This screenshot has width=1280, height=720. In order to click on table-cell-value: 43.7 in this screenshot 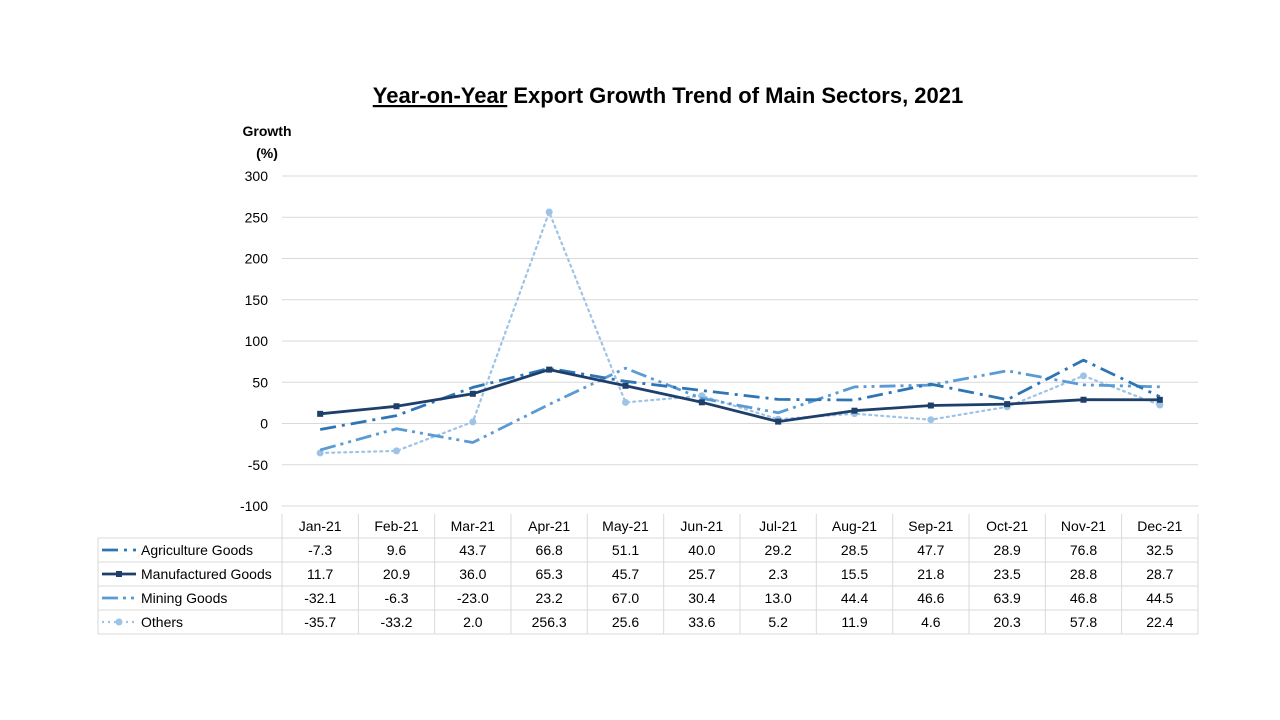, I will do `click(472, 550)`.